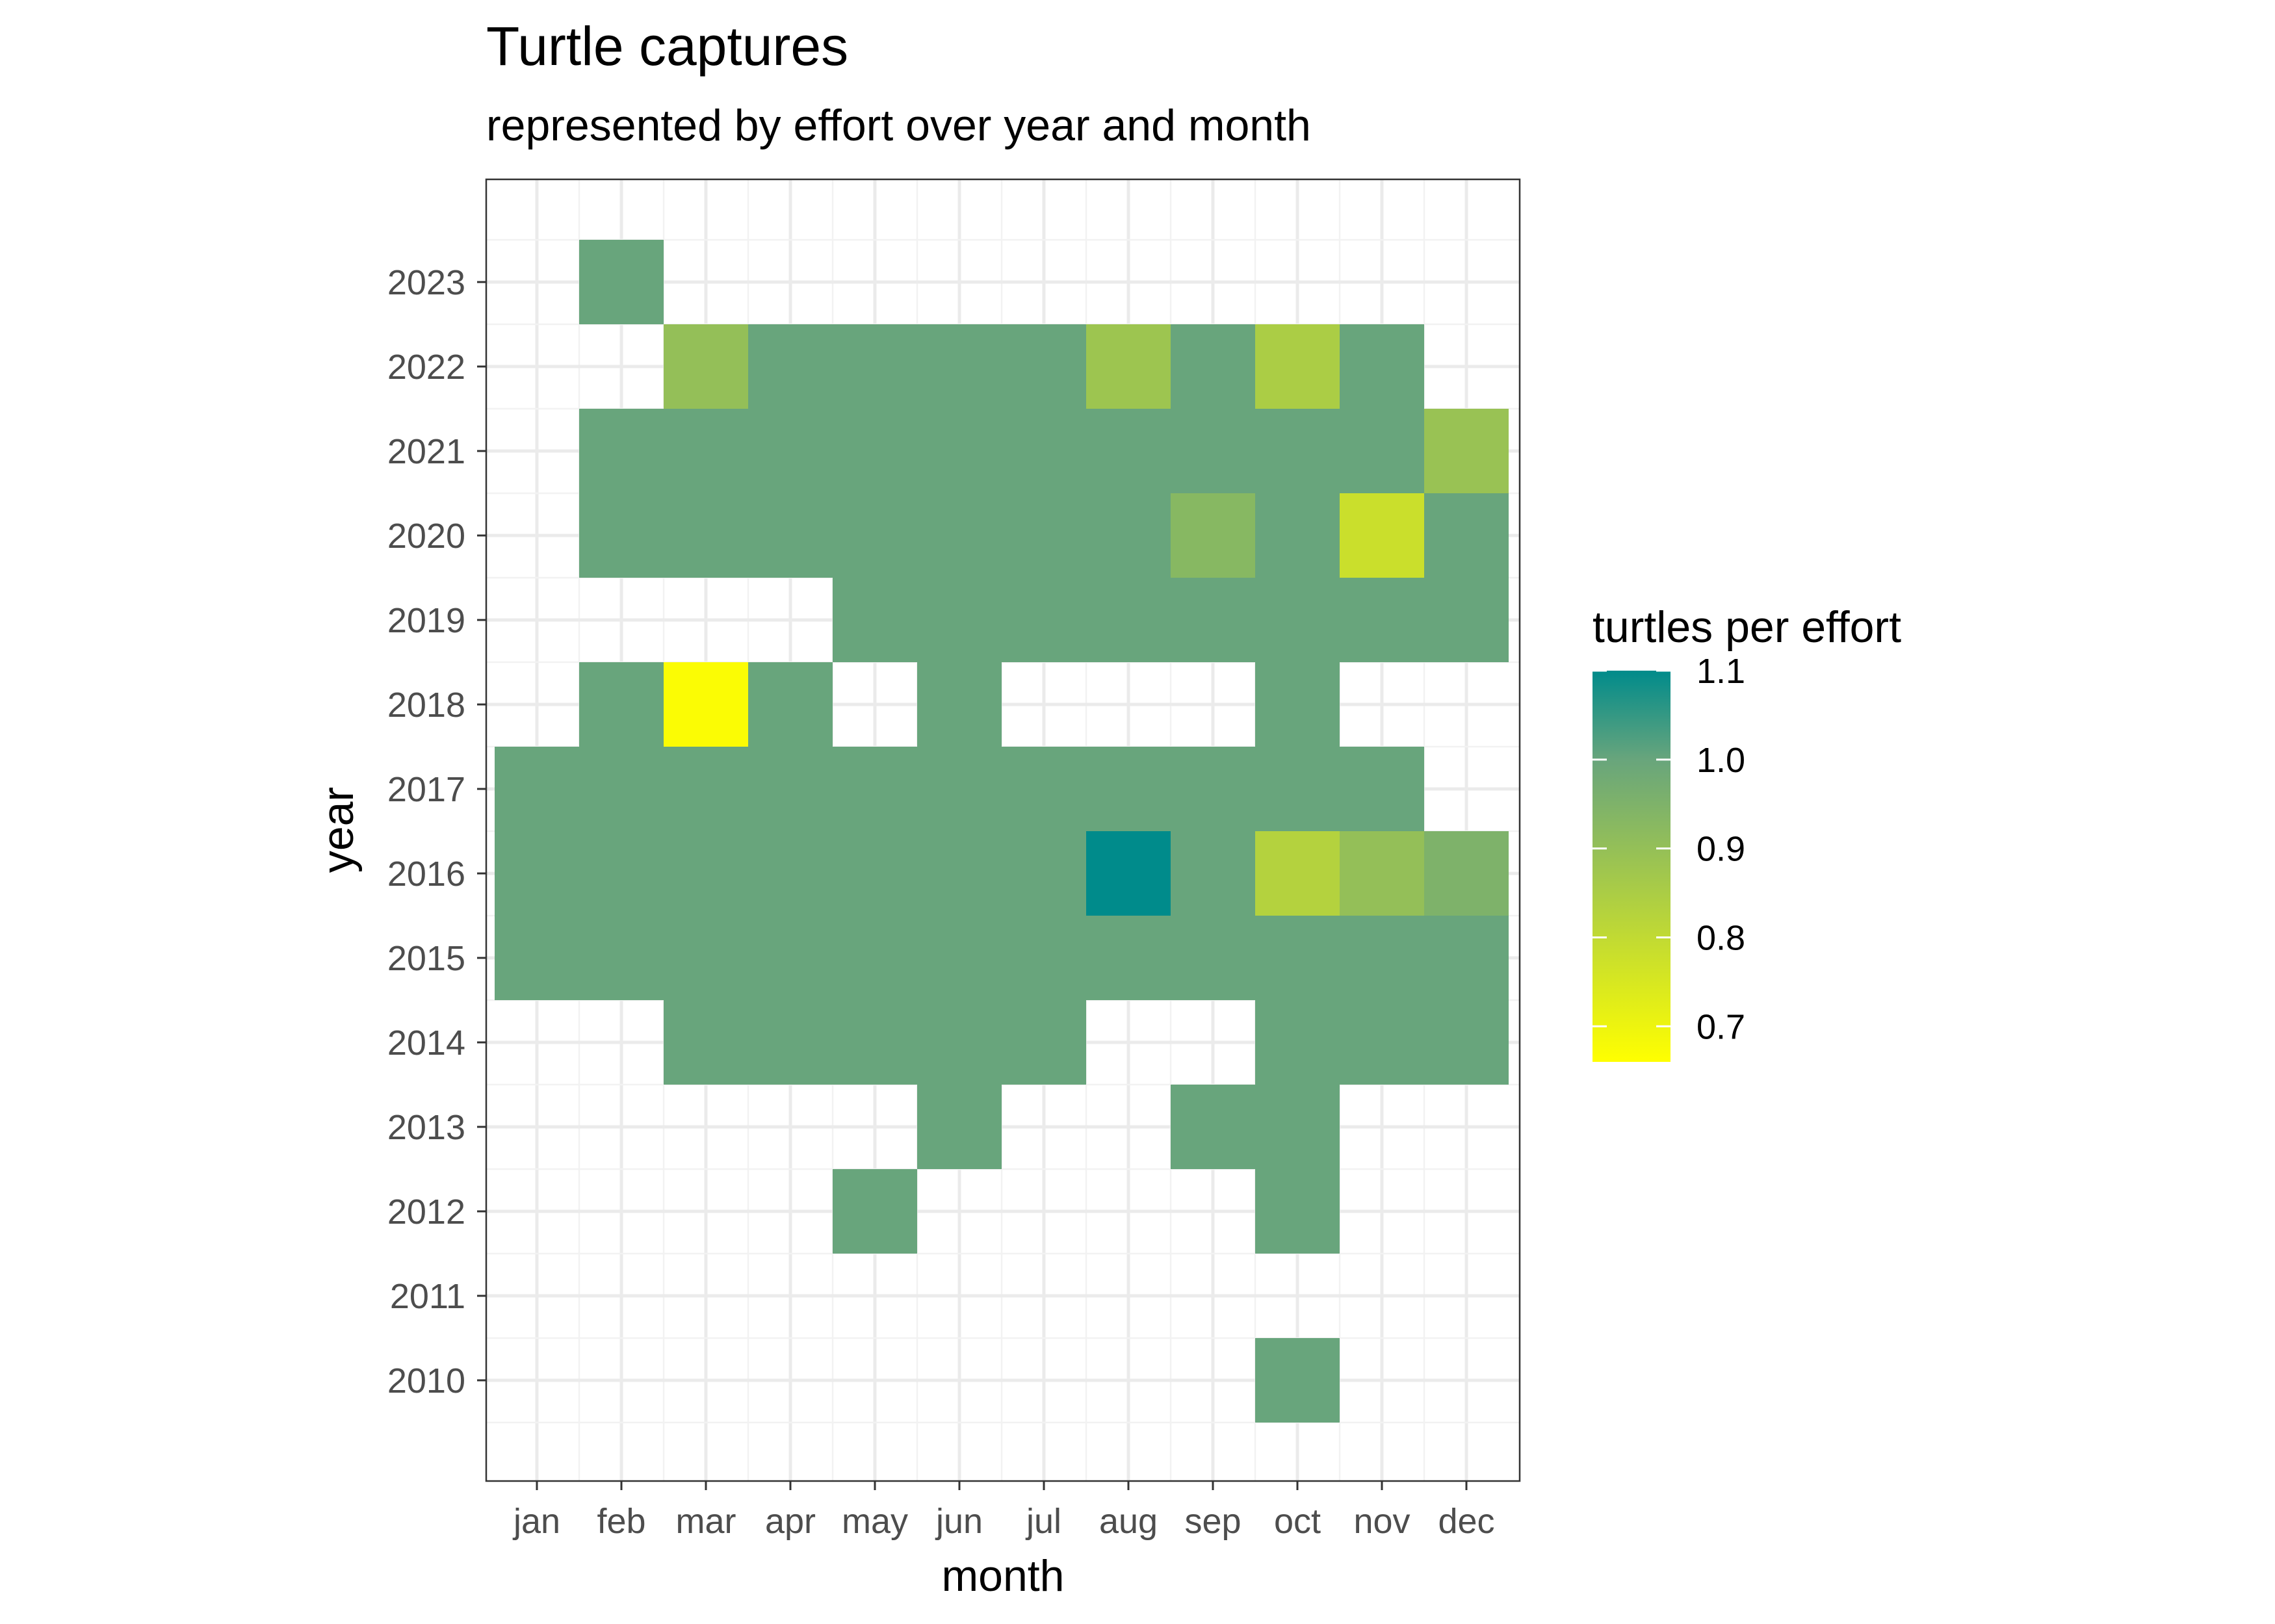 The height and width of the screenshot is (1624, 2275). Describe the element at coordinates (426, 536) in the screenshot. I see `y-tick-label: 2020` at that location.